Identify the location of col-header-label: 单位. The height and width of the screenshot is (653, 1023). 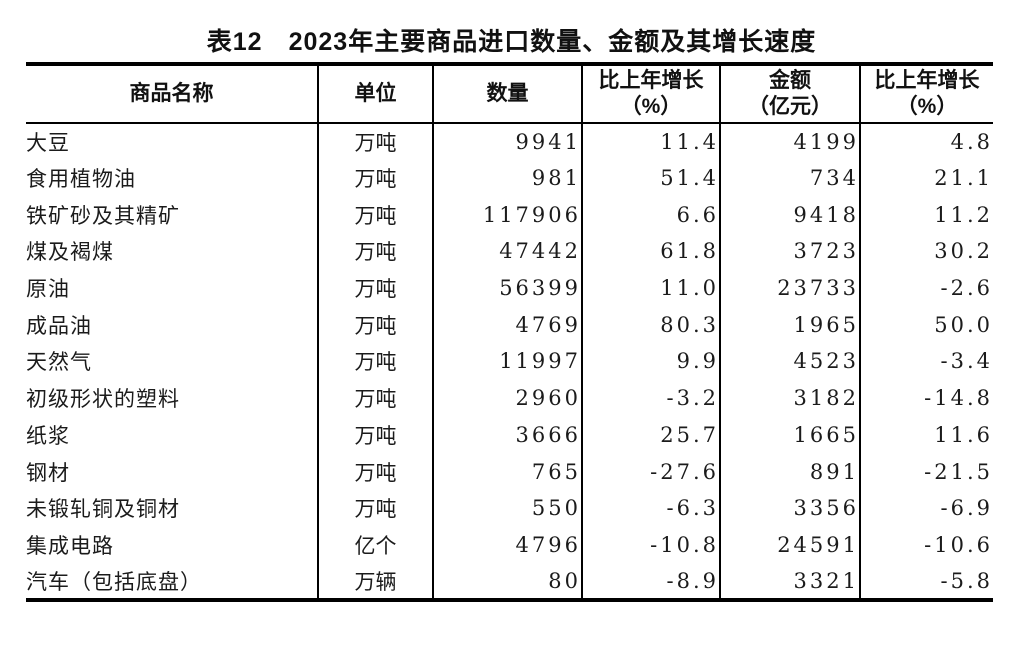
(375, 93).